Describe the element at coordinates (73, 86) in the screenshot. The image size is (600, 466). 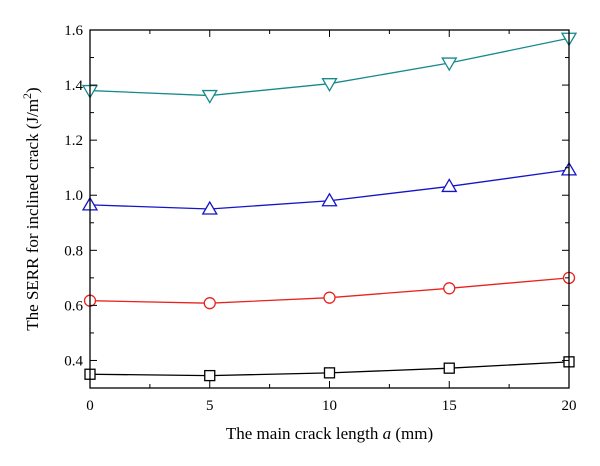
I see `y-tick-label: 1.4` at that location.